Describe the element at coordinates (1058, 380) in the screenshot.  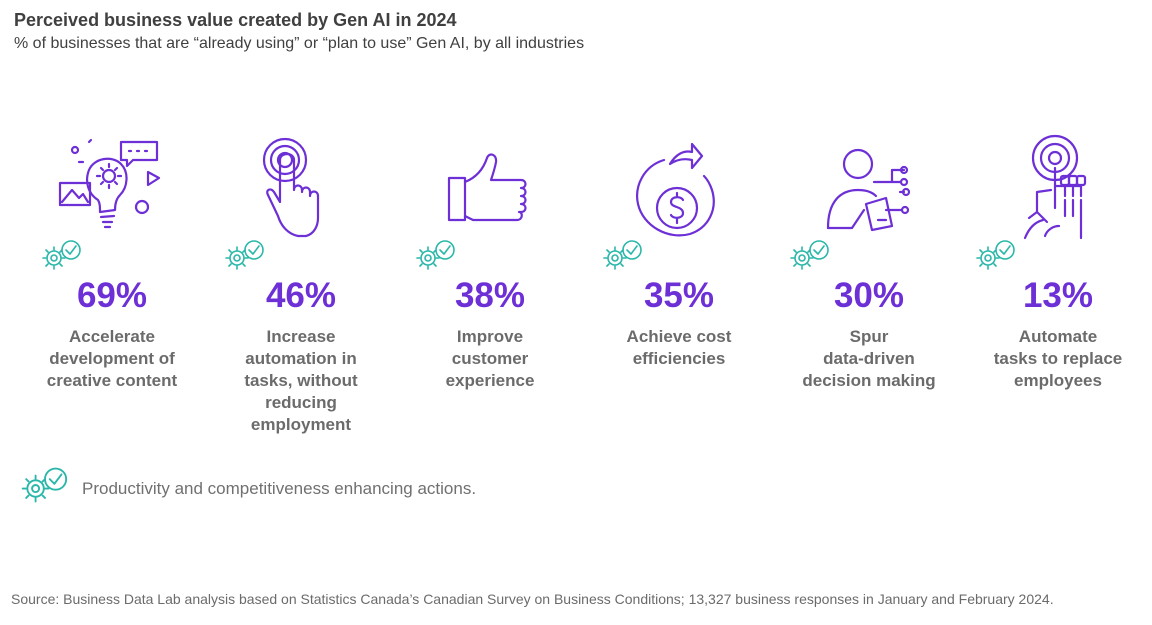
I see `label-line: employees` at that location.